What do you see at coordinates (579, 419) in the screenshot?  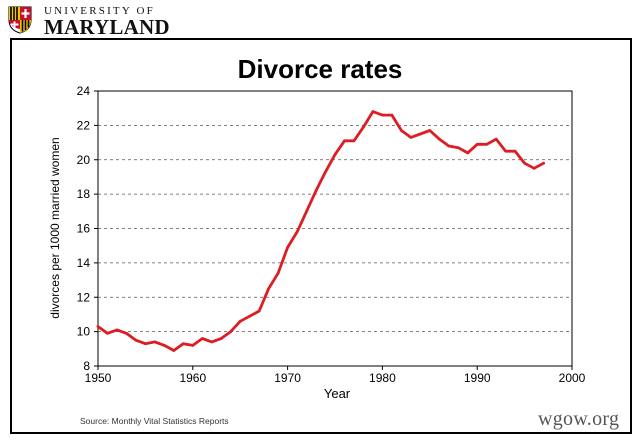 I see `watermark: wgow.org` at bounding box center [579, 419].